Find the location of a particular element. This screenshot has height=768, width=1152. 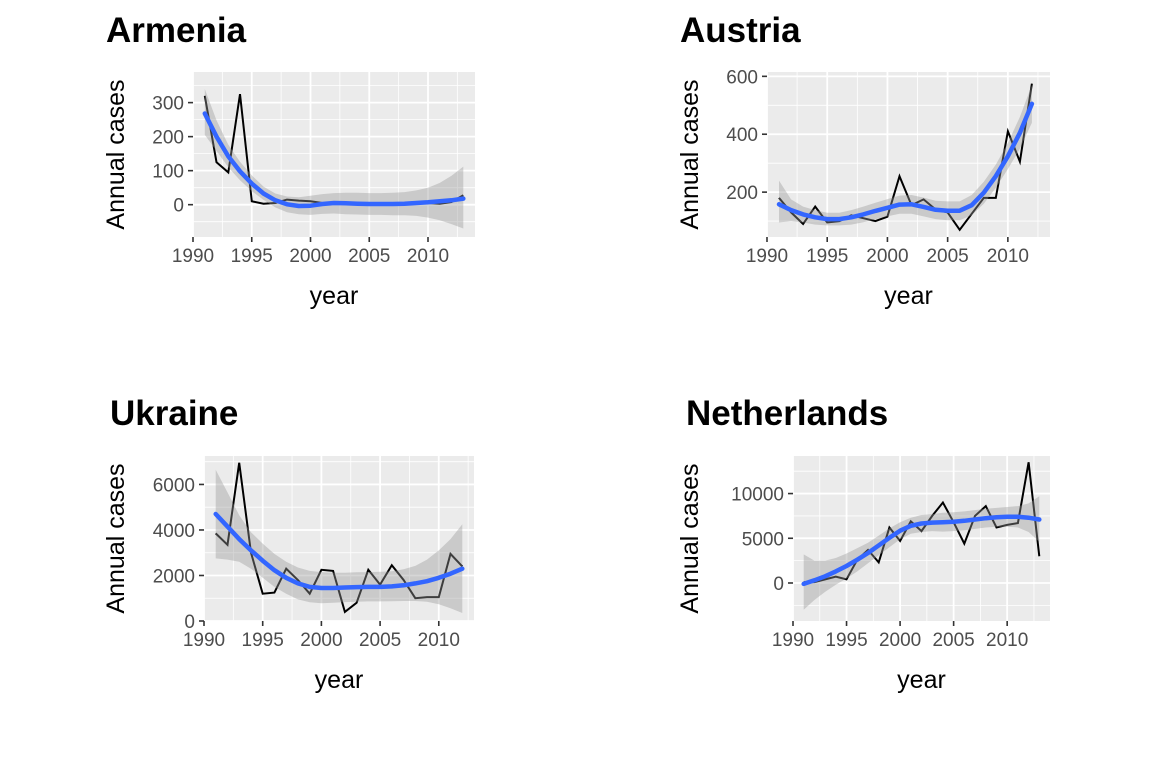

chart-title-ukraine: Ukraine is located at coordinates (174, 413).